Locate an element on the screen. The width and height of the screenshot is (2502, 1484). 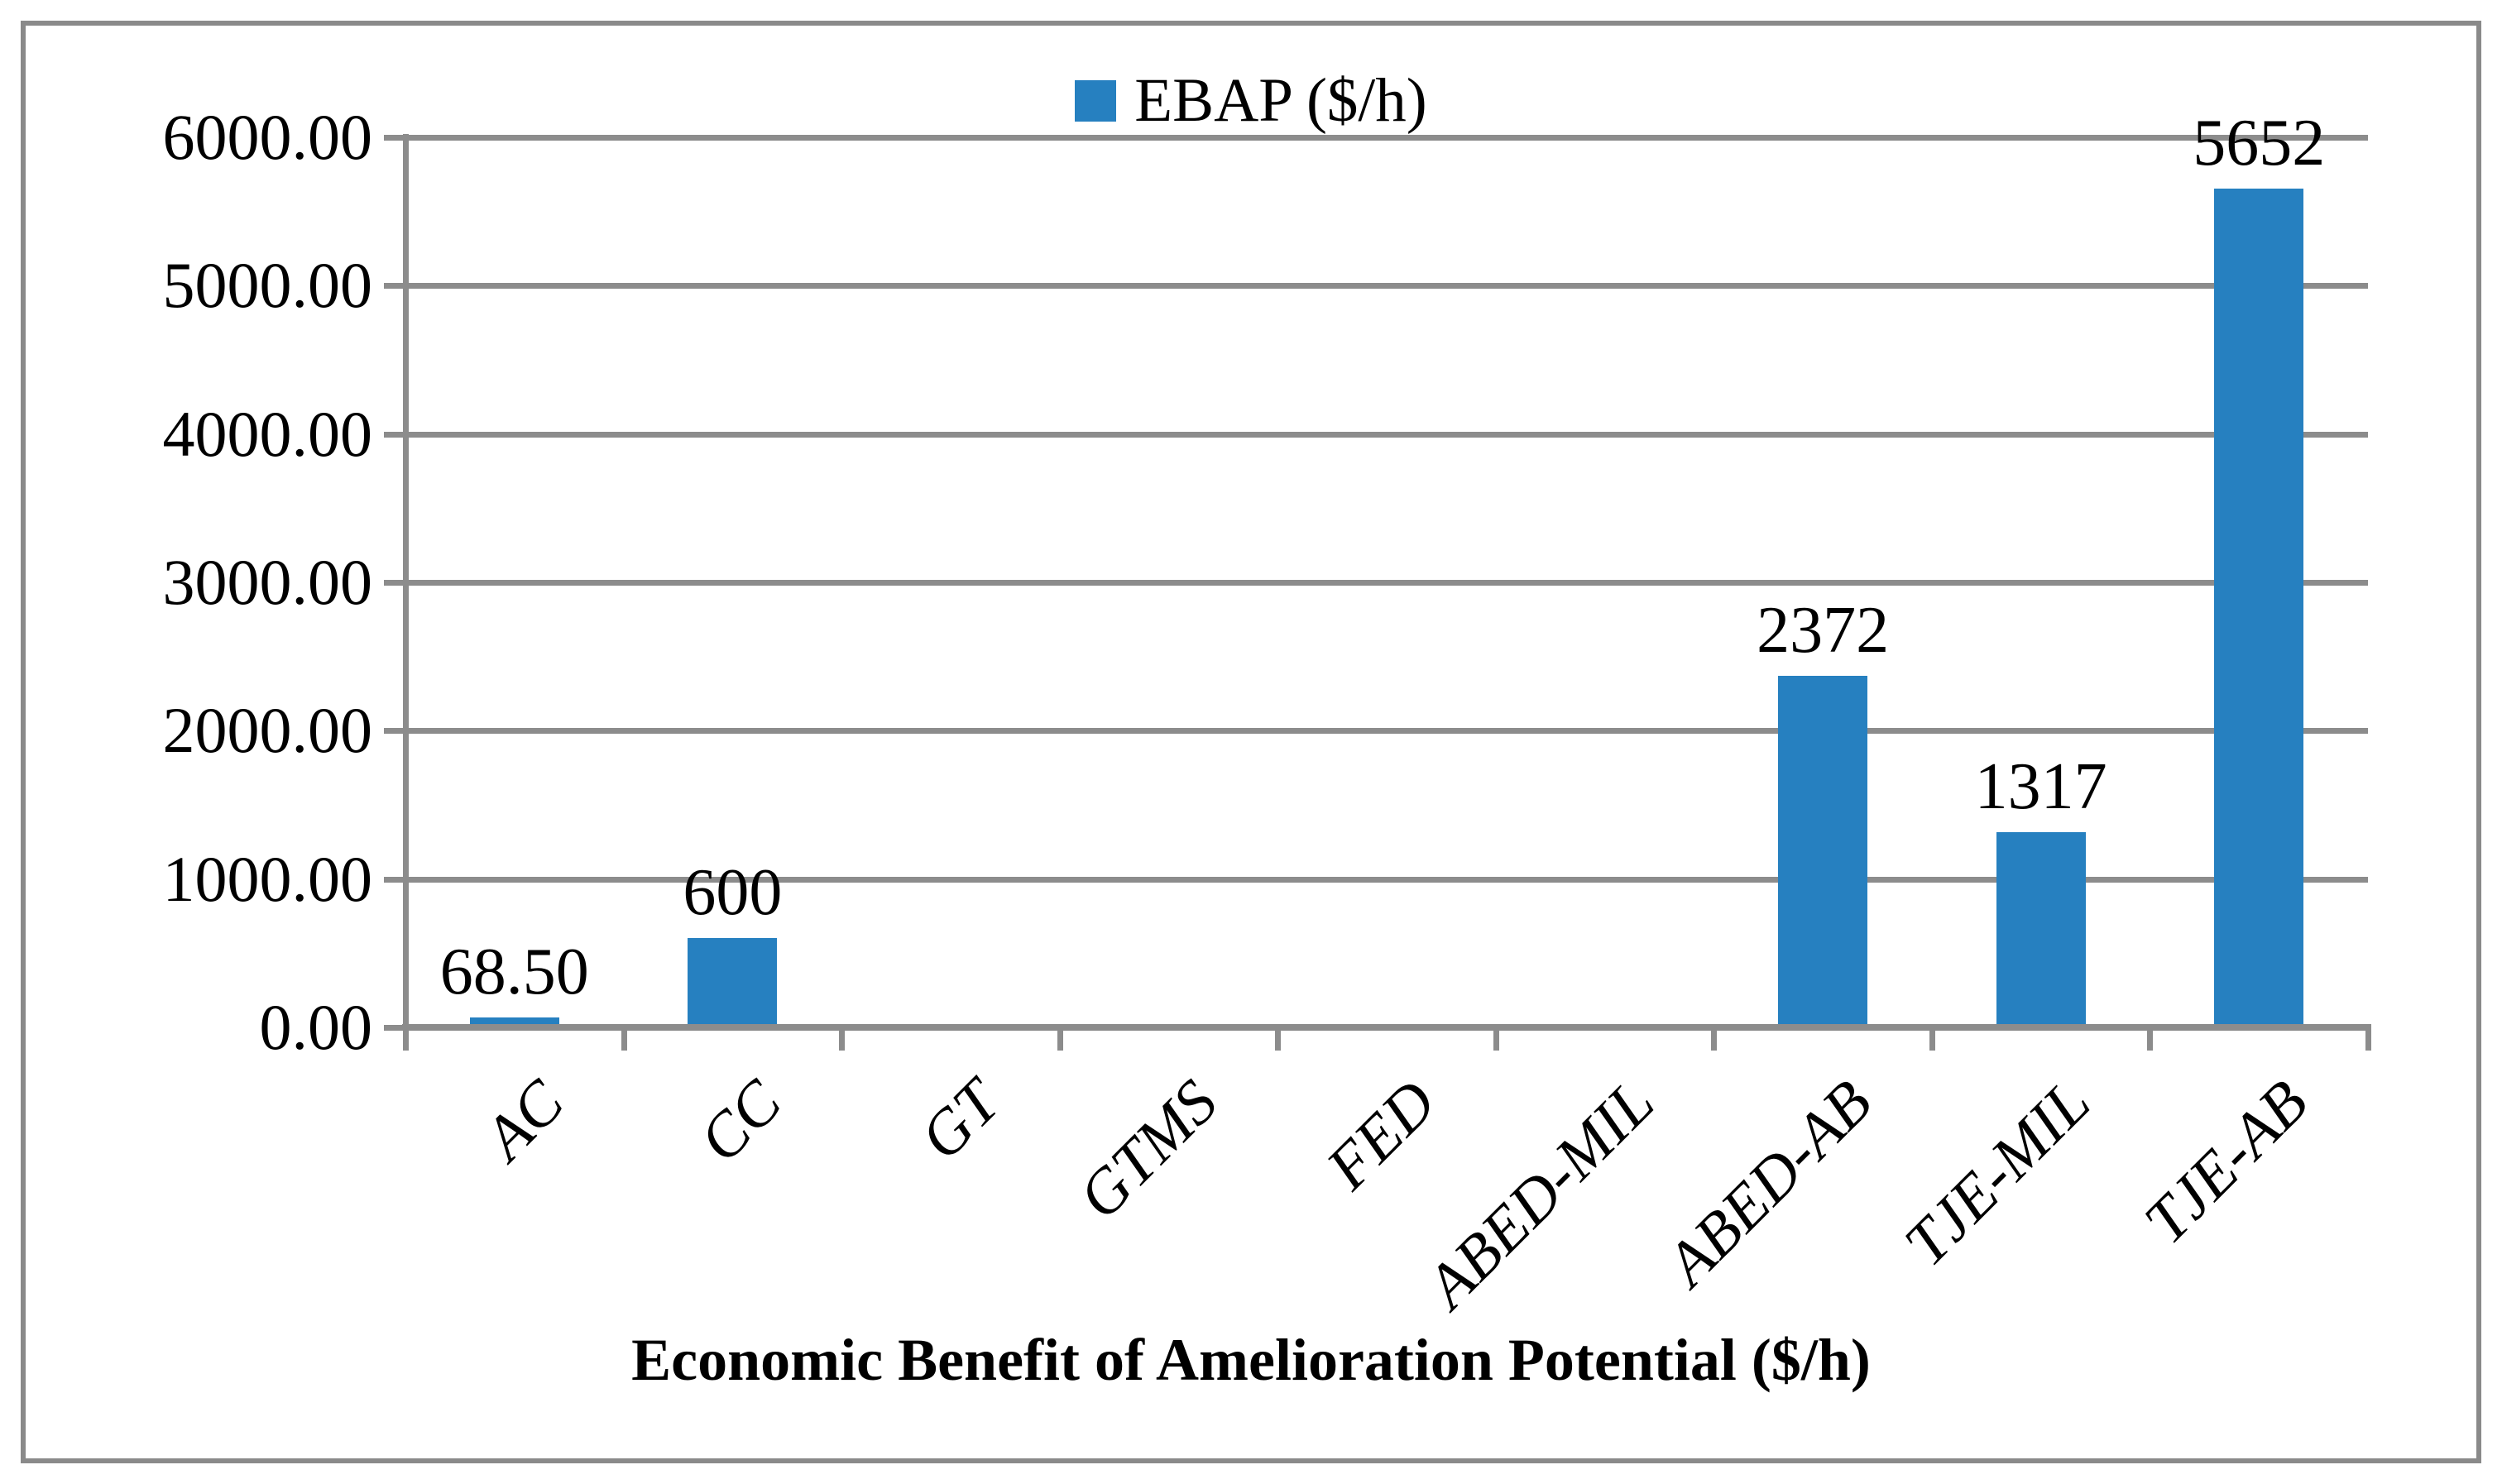
y-axis-tick-label: 4000.00 is located at coordinates (267, 433).